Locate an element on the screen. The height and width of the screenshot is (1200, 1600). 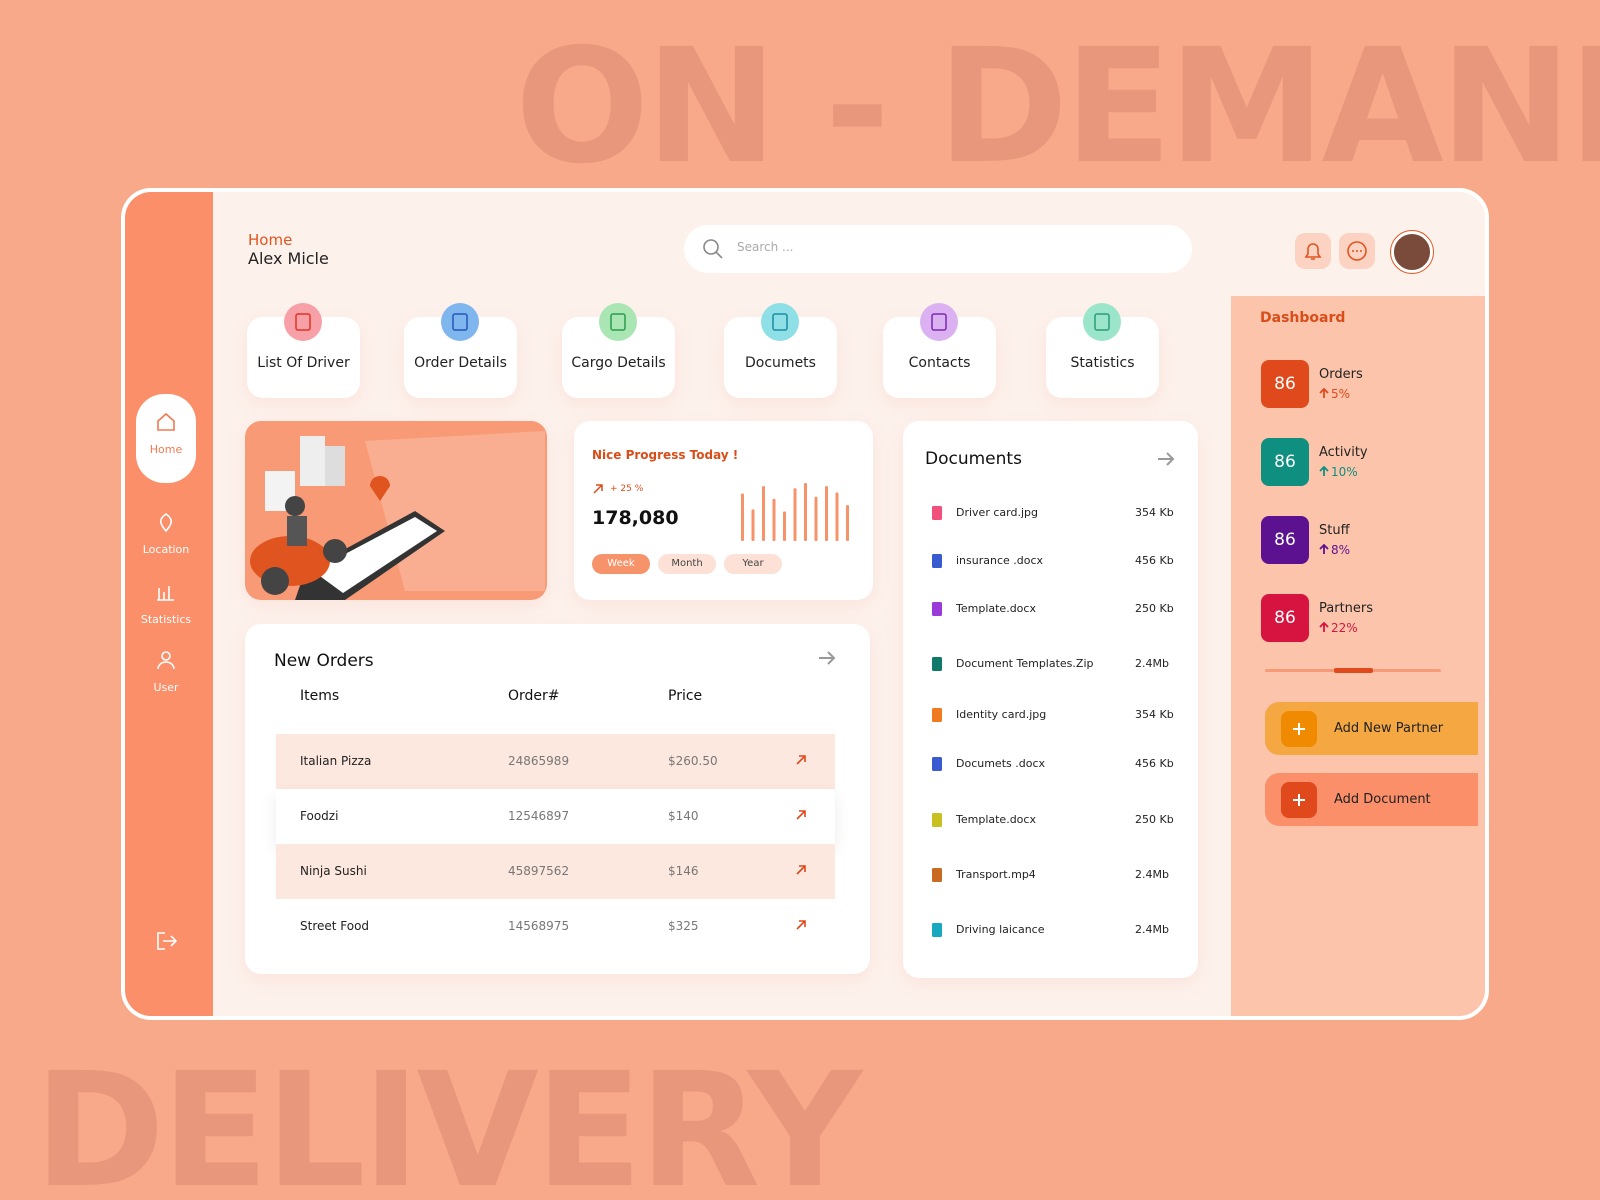
shortcut-label: Order Details is located at coordinates (460, 363).